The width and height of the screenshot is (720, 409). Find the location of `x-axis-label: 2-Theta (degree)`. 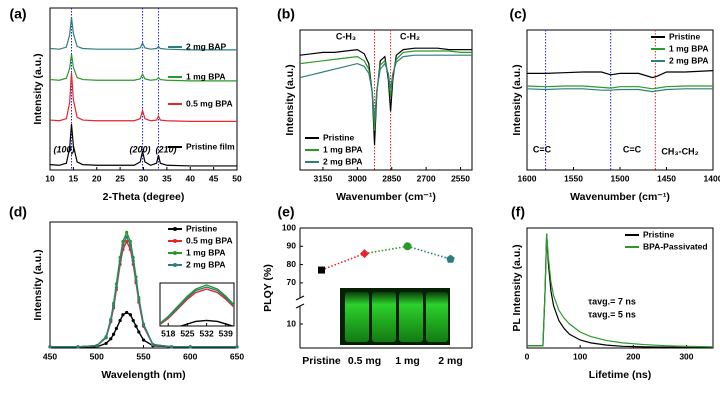

x-axis-label: 2-Theta (degree) is located at coordinates (144, 197).